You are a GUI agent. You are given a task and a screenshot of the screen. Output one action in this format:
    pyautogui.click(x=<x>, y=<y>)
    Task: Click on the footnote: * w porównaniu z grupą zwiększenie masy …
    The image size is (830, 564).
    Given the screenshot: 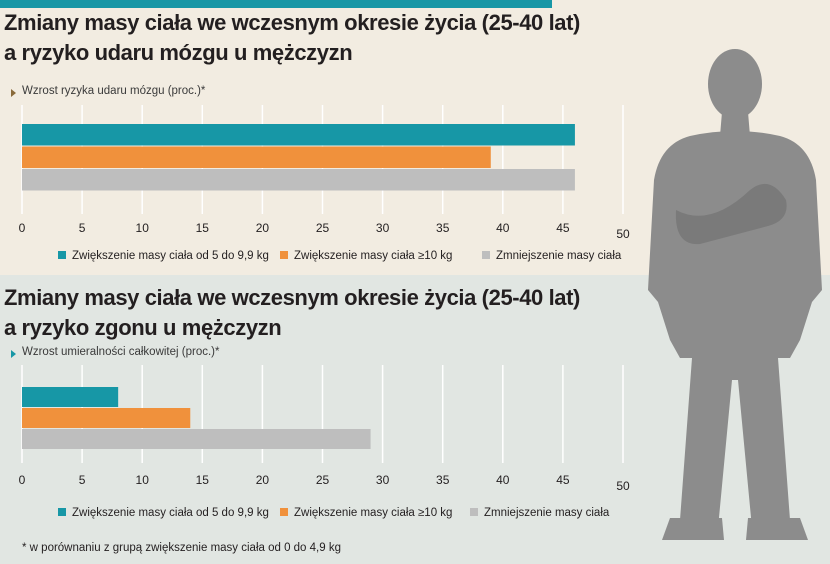 What is the action you would take?
    pyautogui.click(x=181, y=548)
    